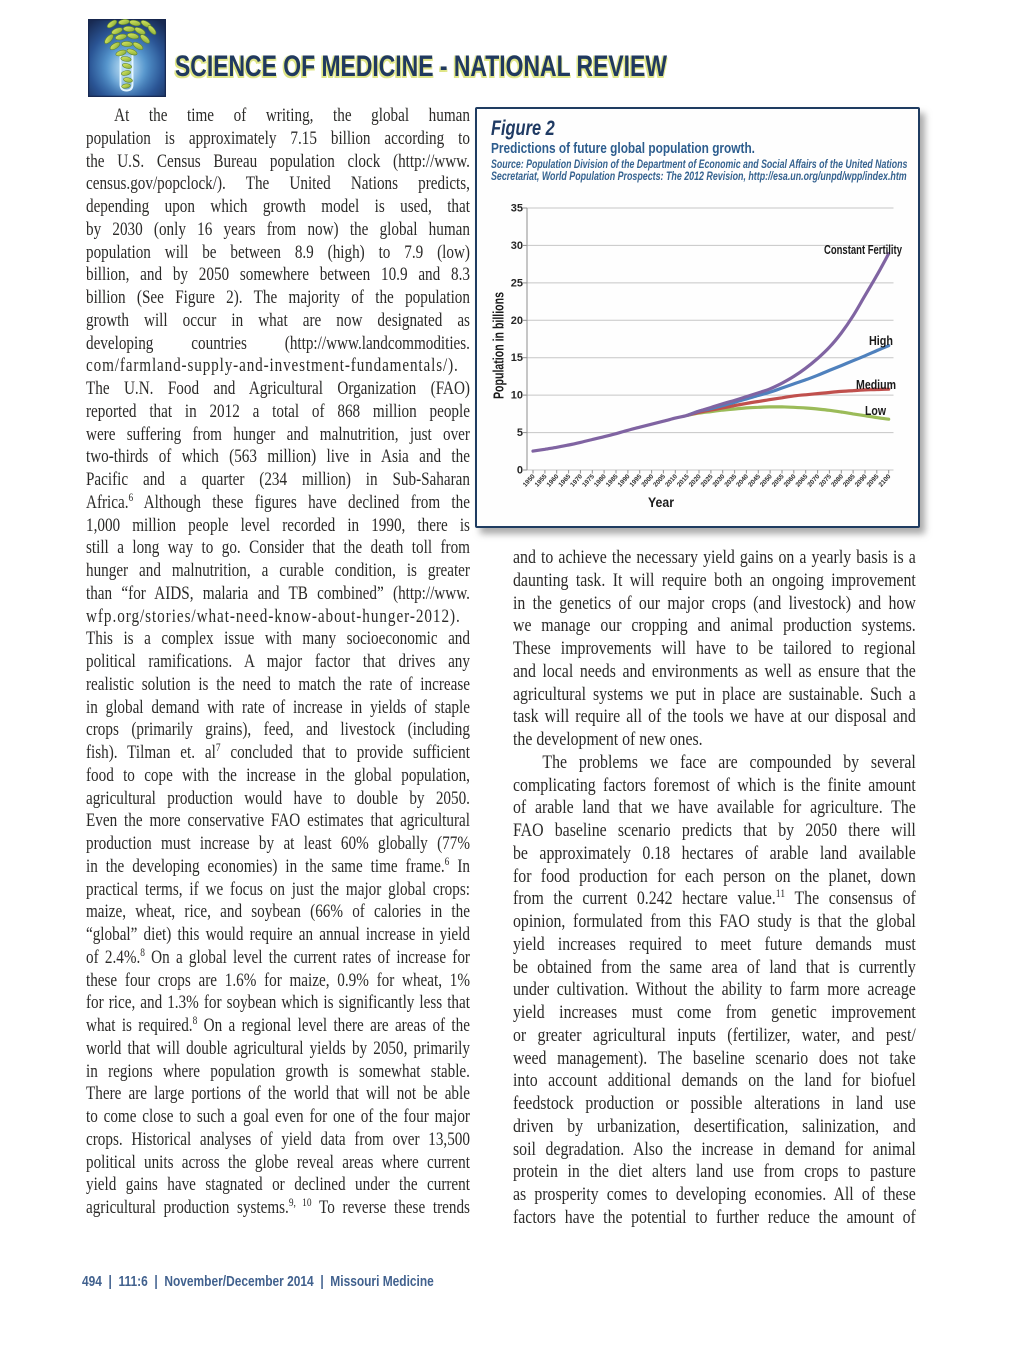 The height and width of the screenshot is (1349, 1024). Describe the element at coordinates (695, 481) in the screenshot. I see `svg-text: 2020` at that location.